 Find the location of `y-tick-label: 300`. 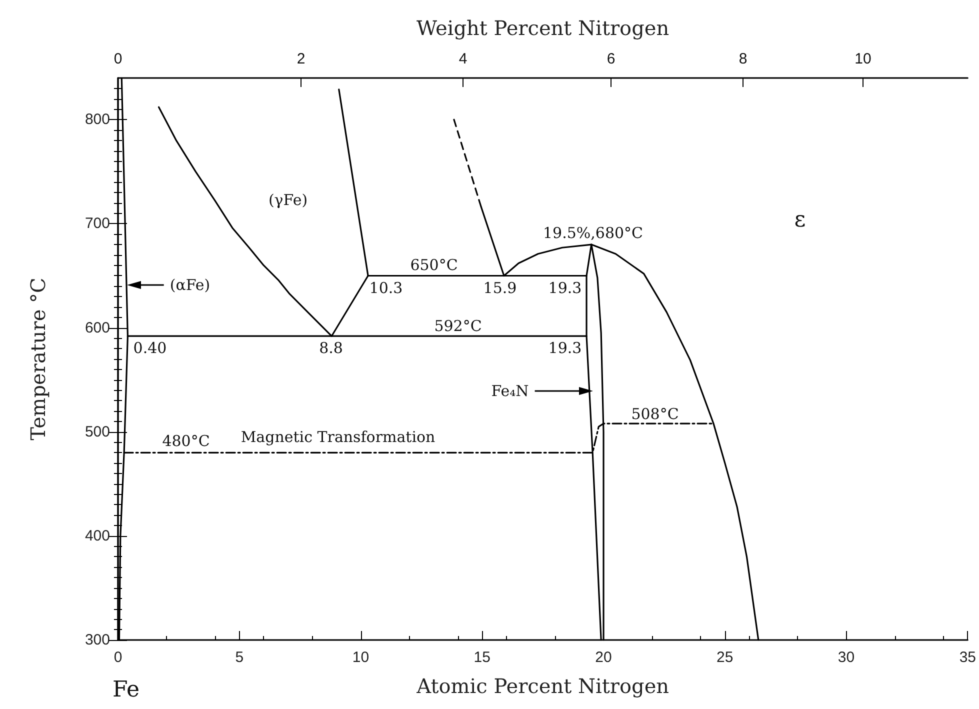

y-tick-label: 300 is located at coordinates (97, 640).